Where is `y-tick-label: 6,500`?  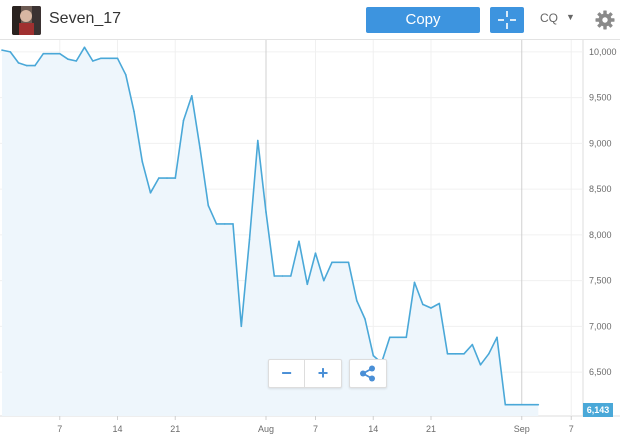 y-tick-label: 6,500 is located at coordinates (600, 372).